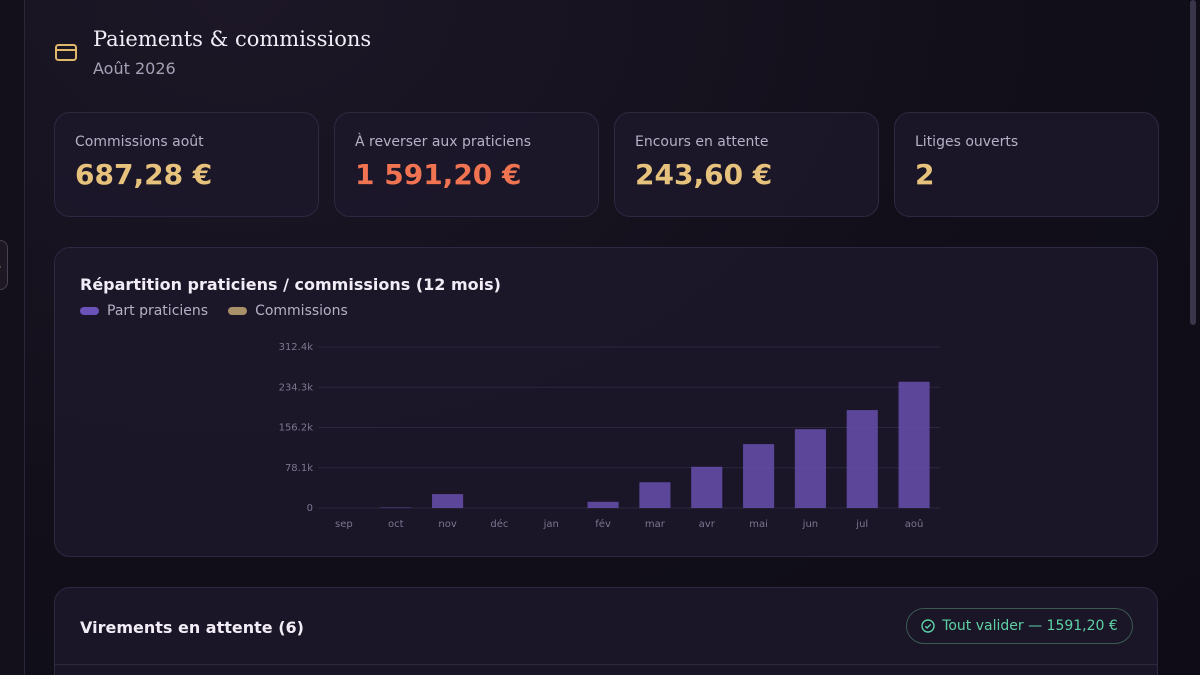 This screenshot has height=675, width=1200. What do you see at coordinates (914, 524) in the screenshot?
I see `x-tick-label: aoû` at bounding box center [914, 524].